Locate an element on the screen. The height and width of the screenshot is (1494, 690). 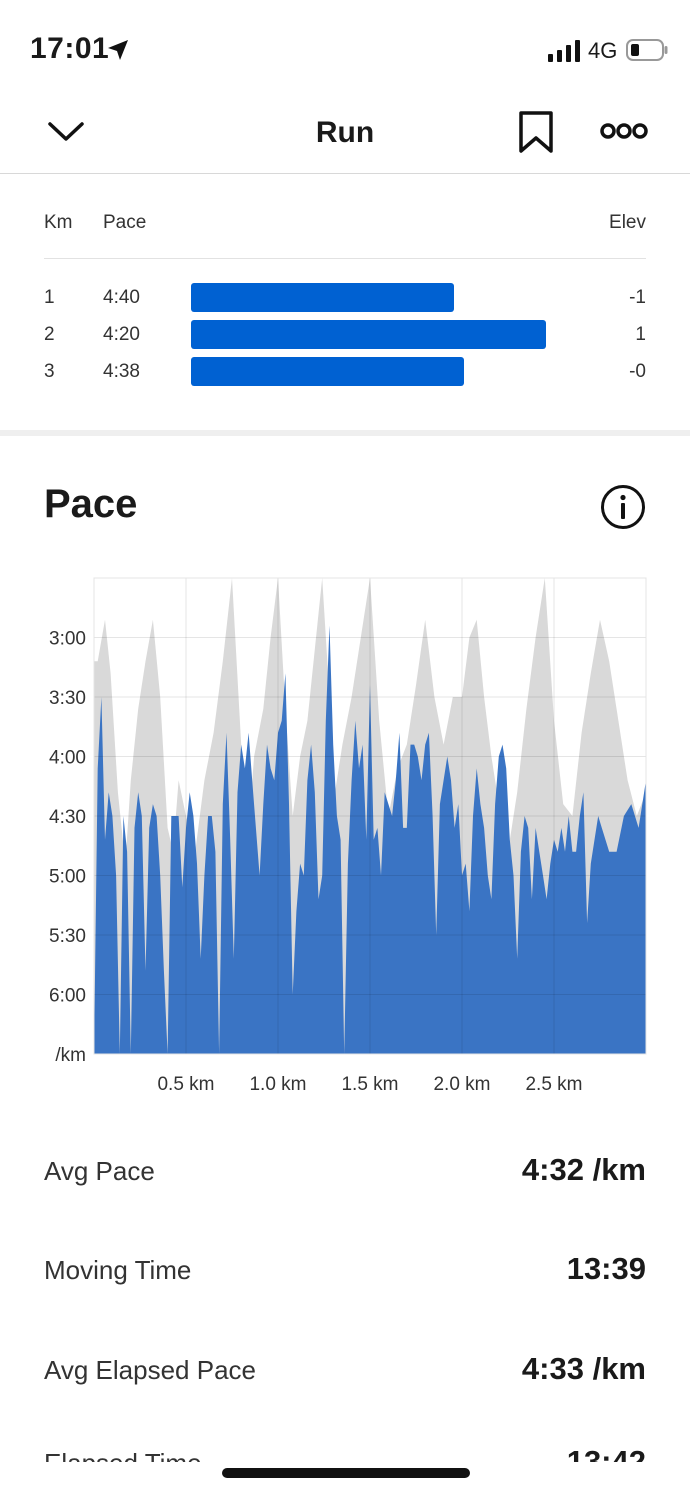
split-row: 3 4:38 -0 is located at coordinates (345, 372).